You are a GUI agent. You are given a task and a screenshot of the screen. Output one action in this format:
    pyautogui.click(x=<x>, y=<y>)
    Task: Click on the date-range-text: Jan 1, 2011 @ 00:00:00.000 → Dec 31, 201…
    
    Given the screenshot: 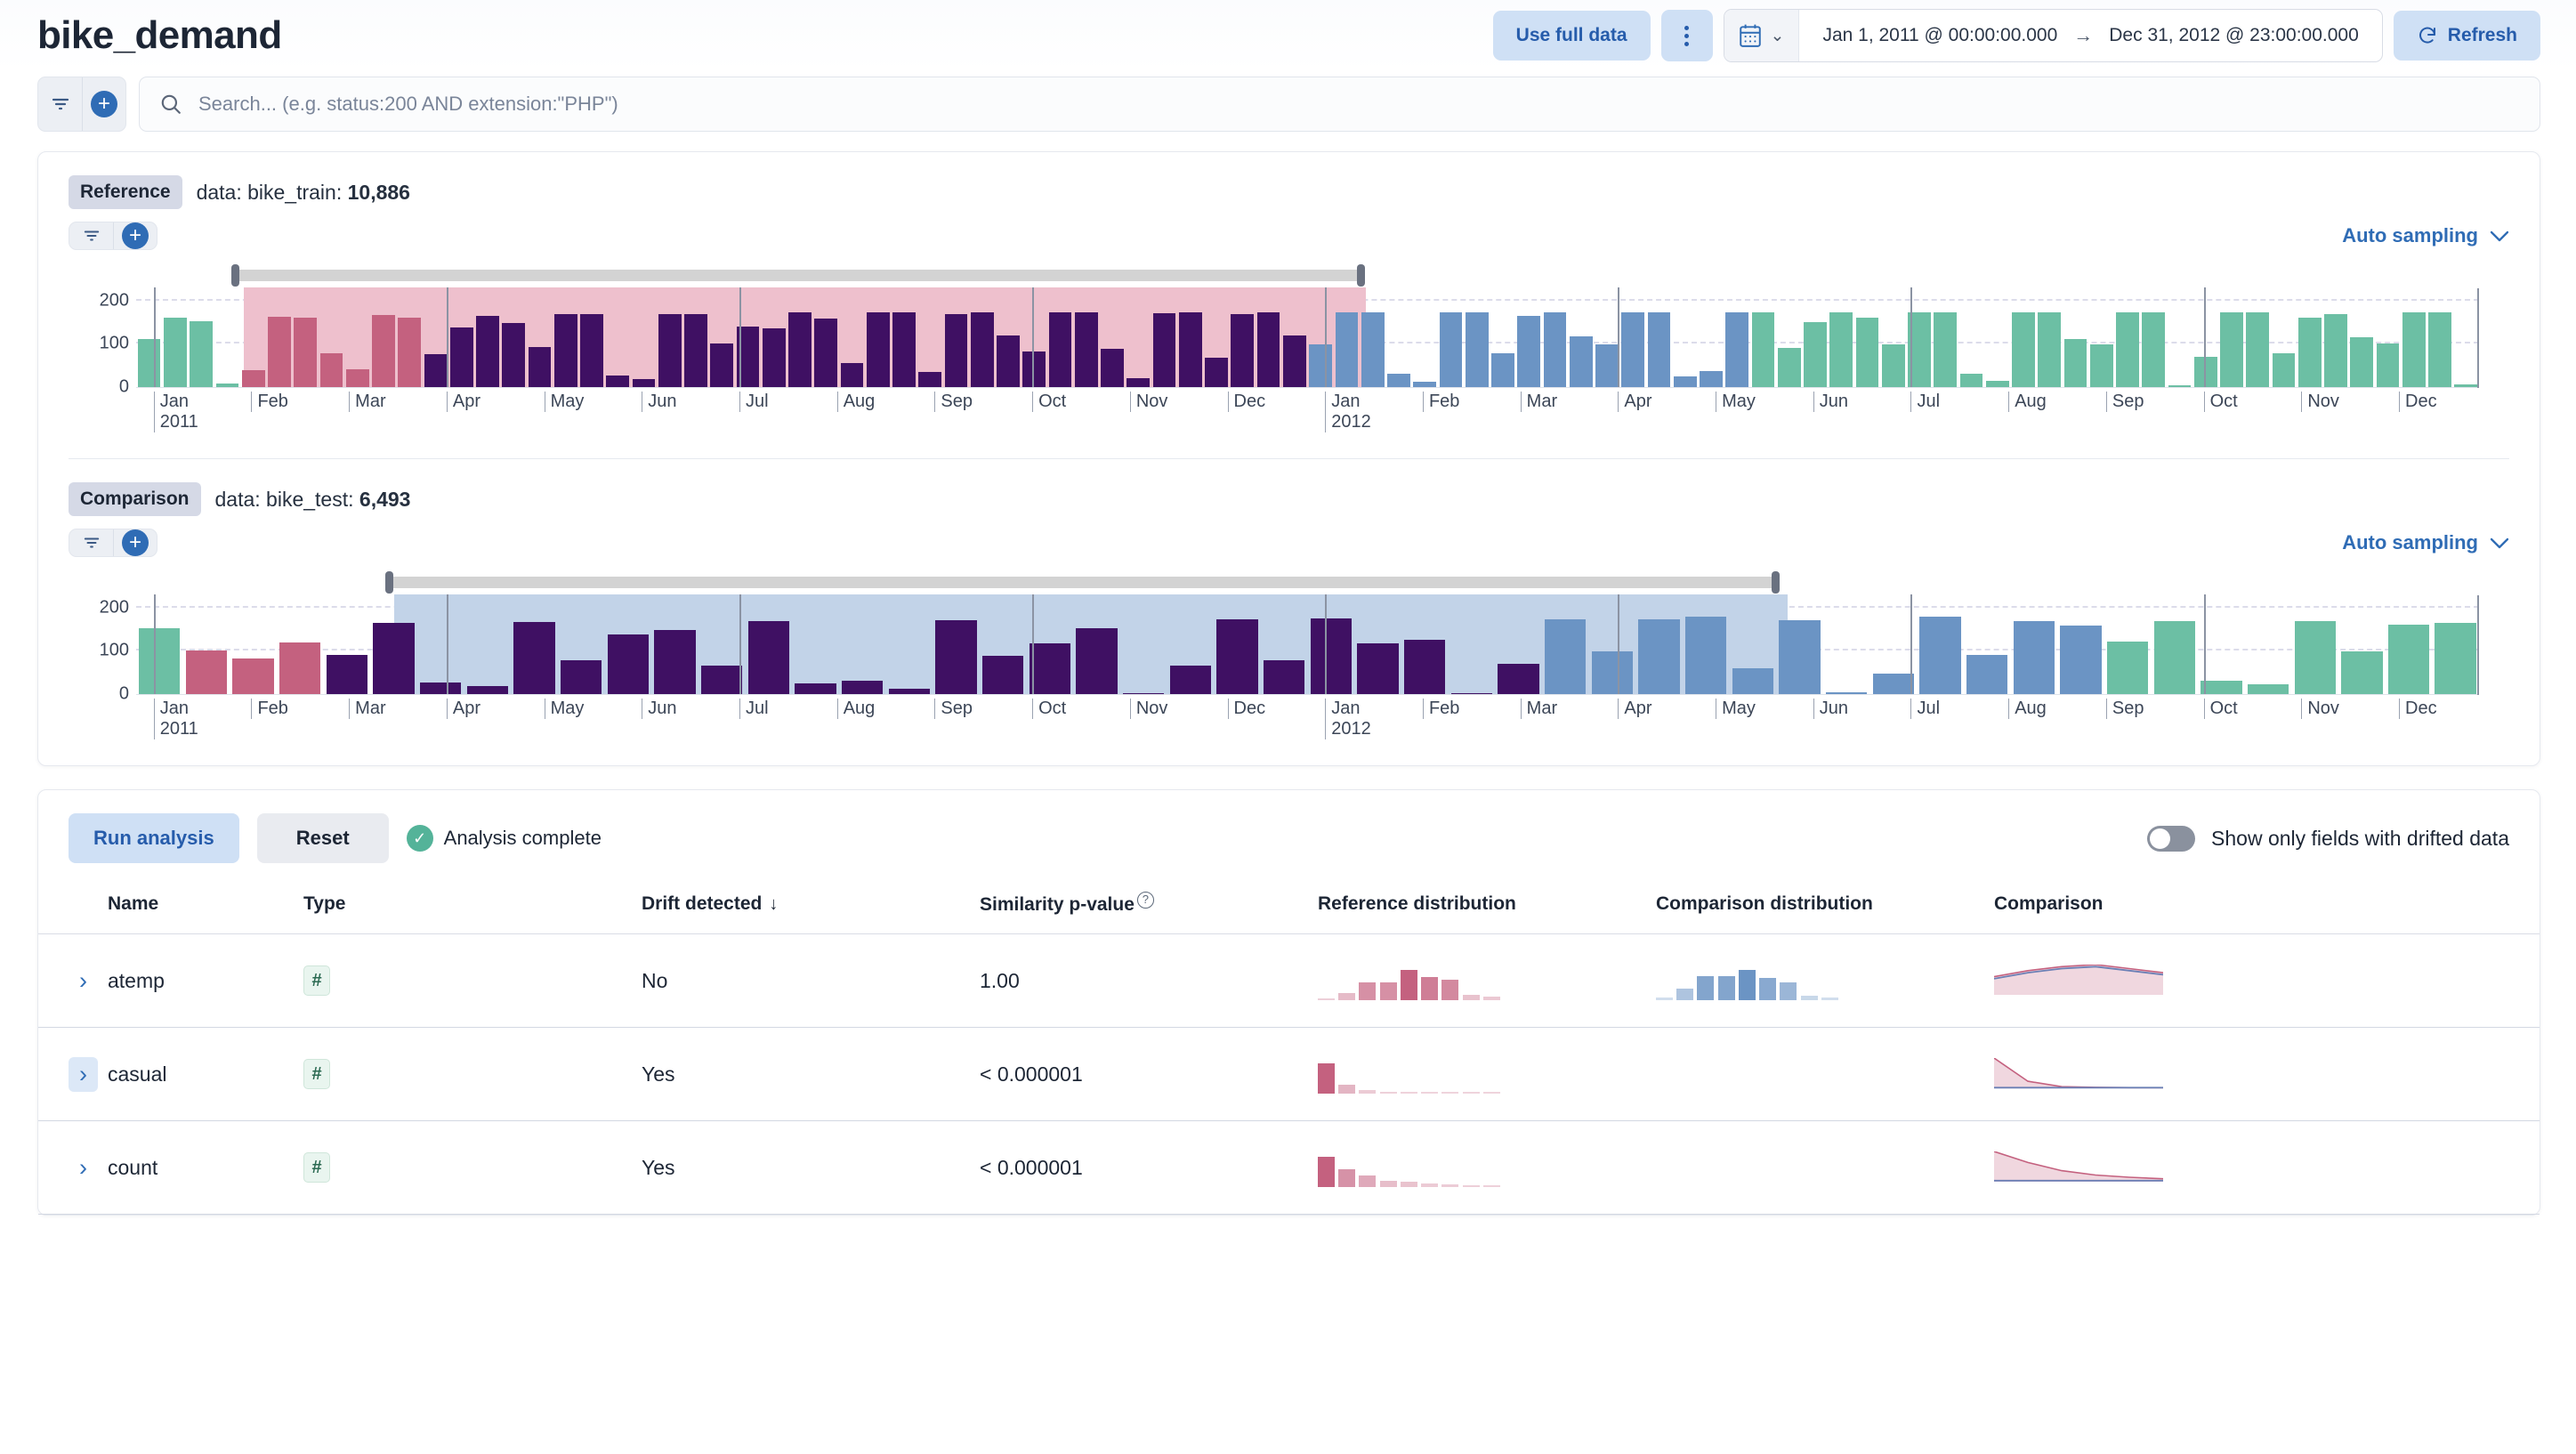 What is the action you would take?
    pyautogui.click(x=2090, y=35)
    